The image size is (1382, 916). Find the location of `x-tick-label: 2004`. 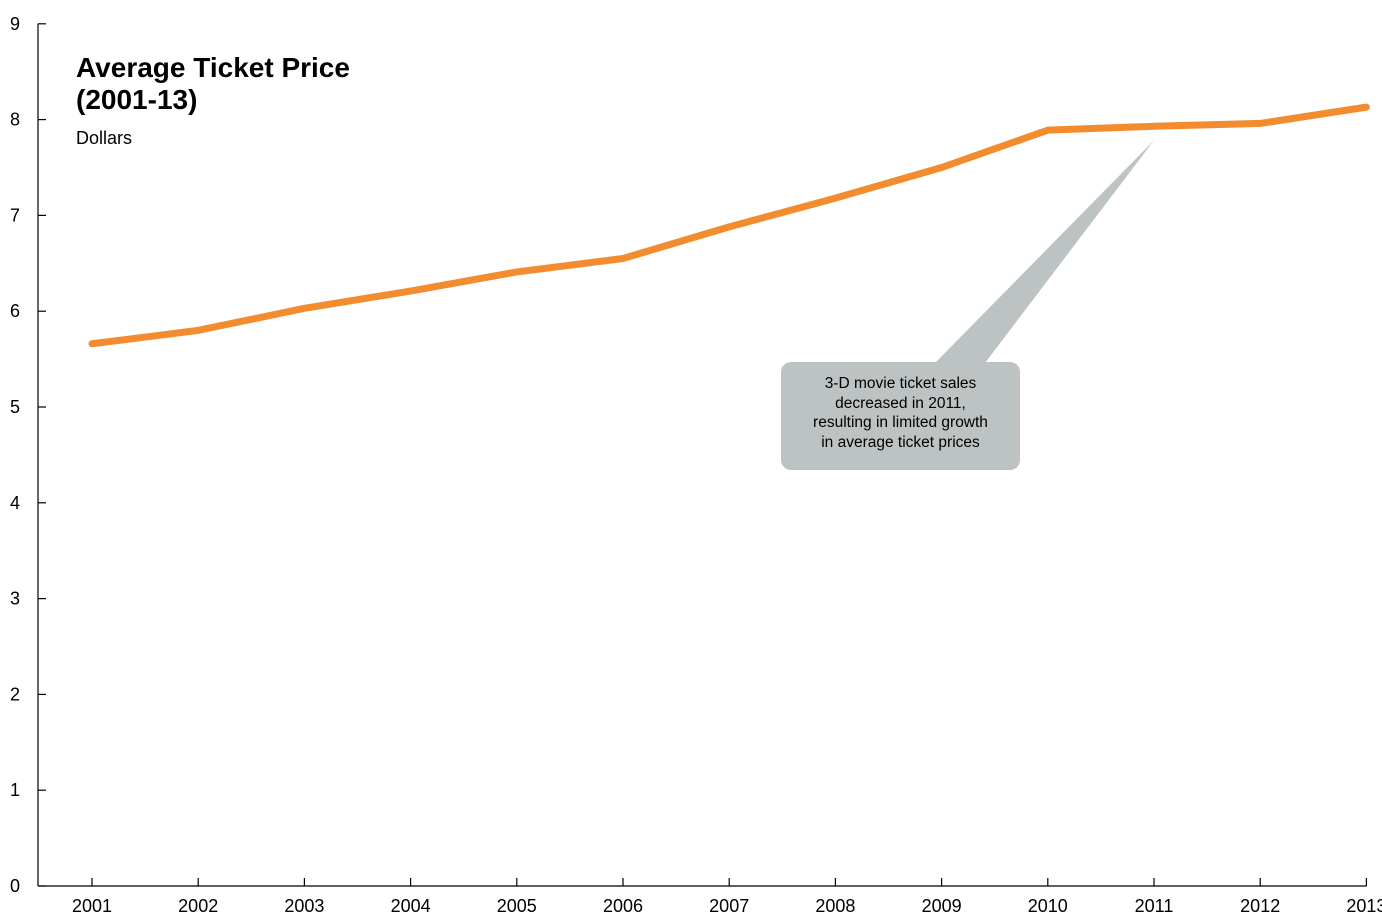

x-tick-label: 2004 is located at coordinates (411, 906).